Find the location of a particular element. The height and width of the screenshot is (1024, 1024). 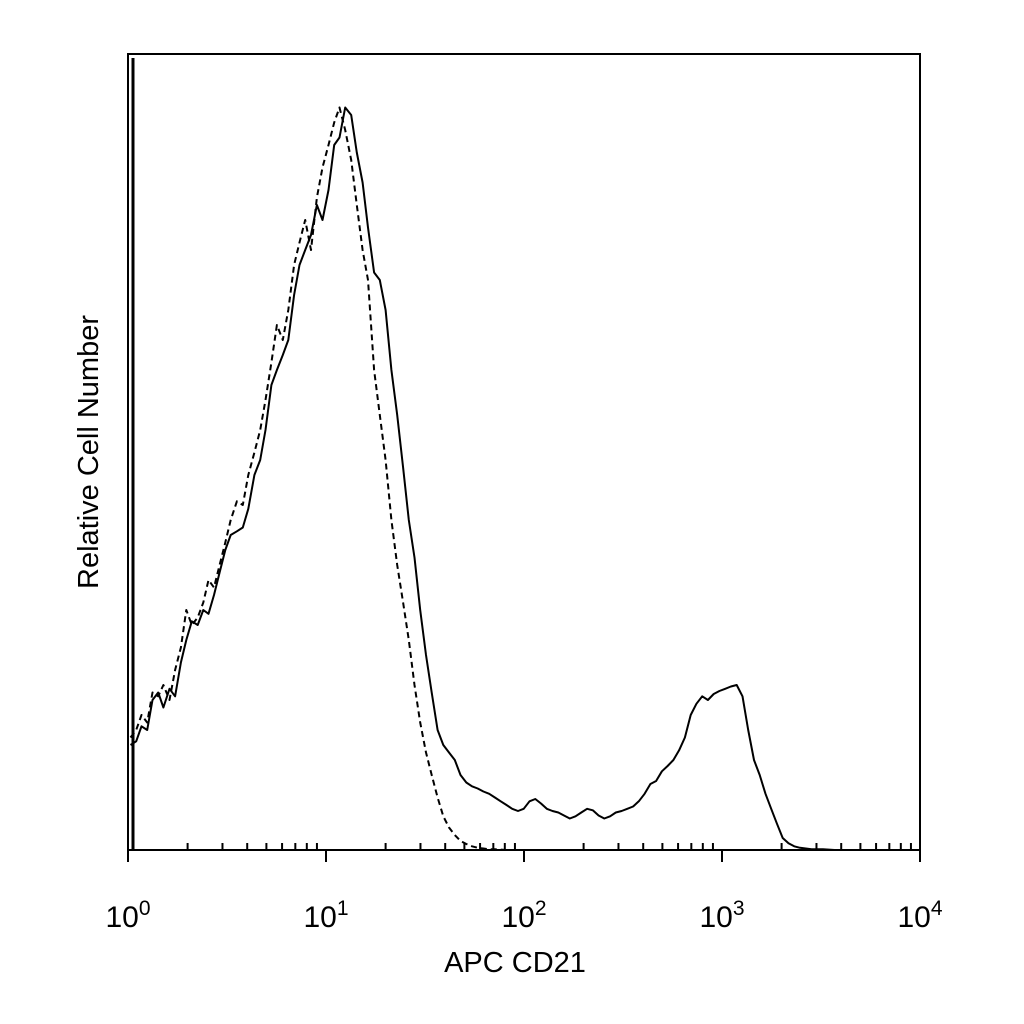

y-axis-title: Relative Cell Number is located at coordinates (89, 452).